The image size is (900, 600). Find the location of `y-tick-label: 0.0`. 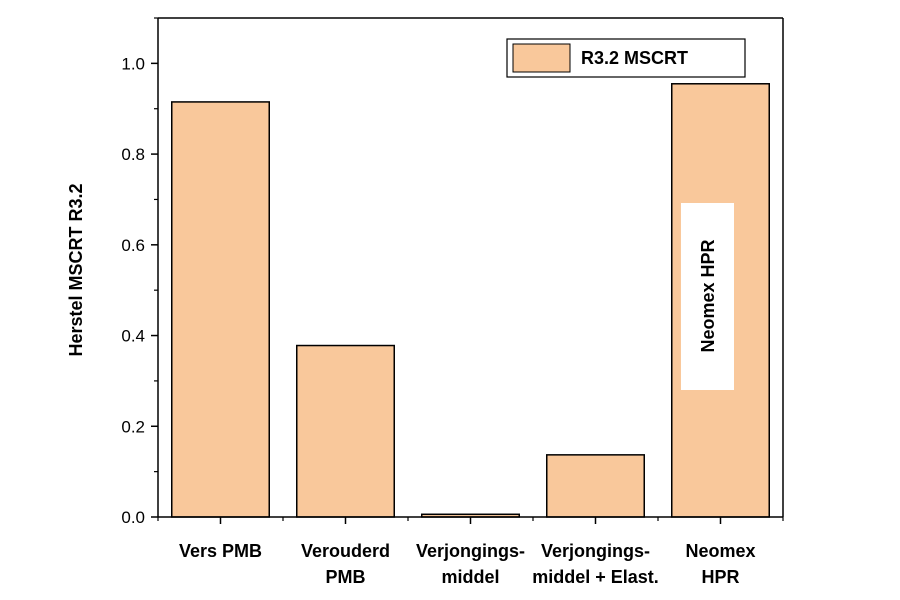

y-tick-label: 0.0 is located at coordinates (133, 517).